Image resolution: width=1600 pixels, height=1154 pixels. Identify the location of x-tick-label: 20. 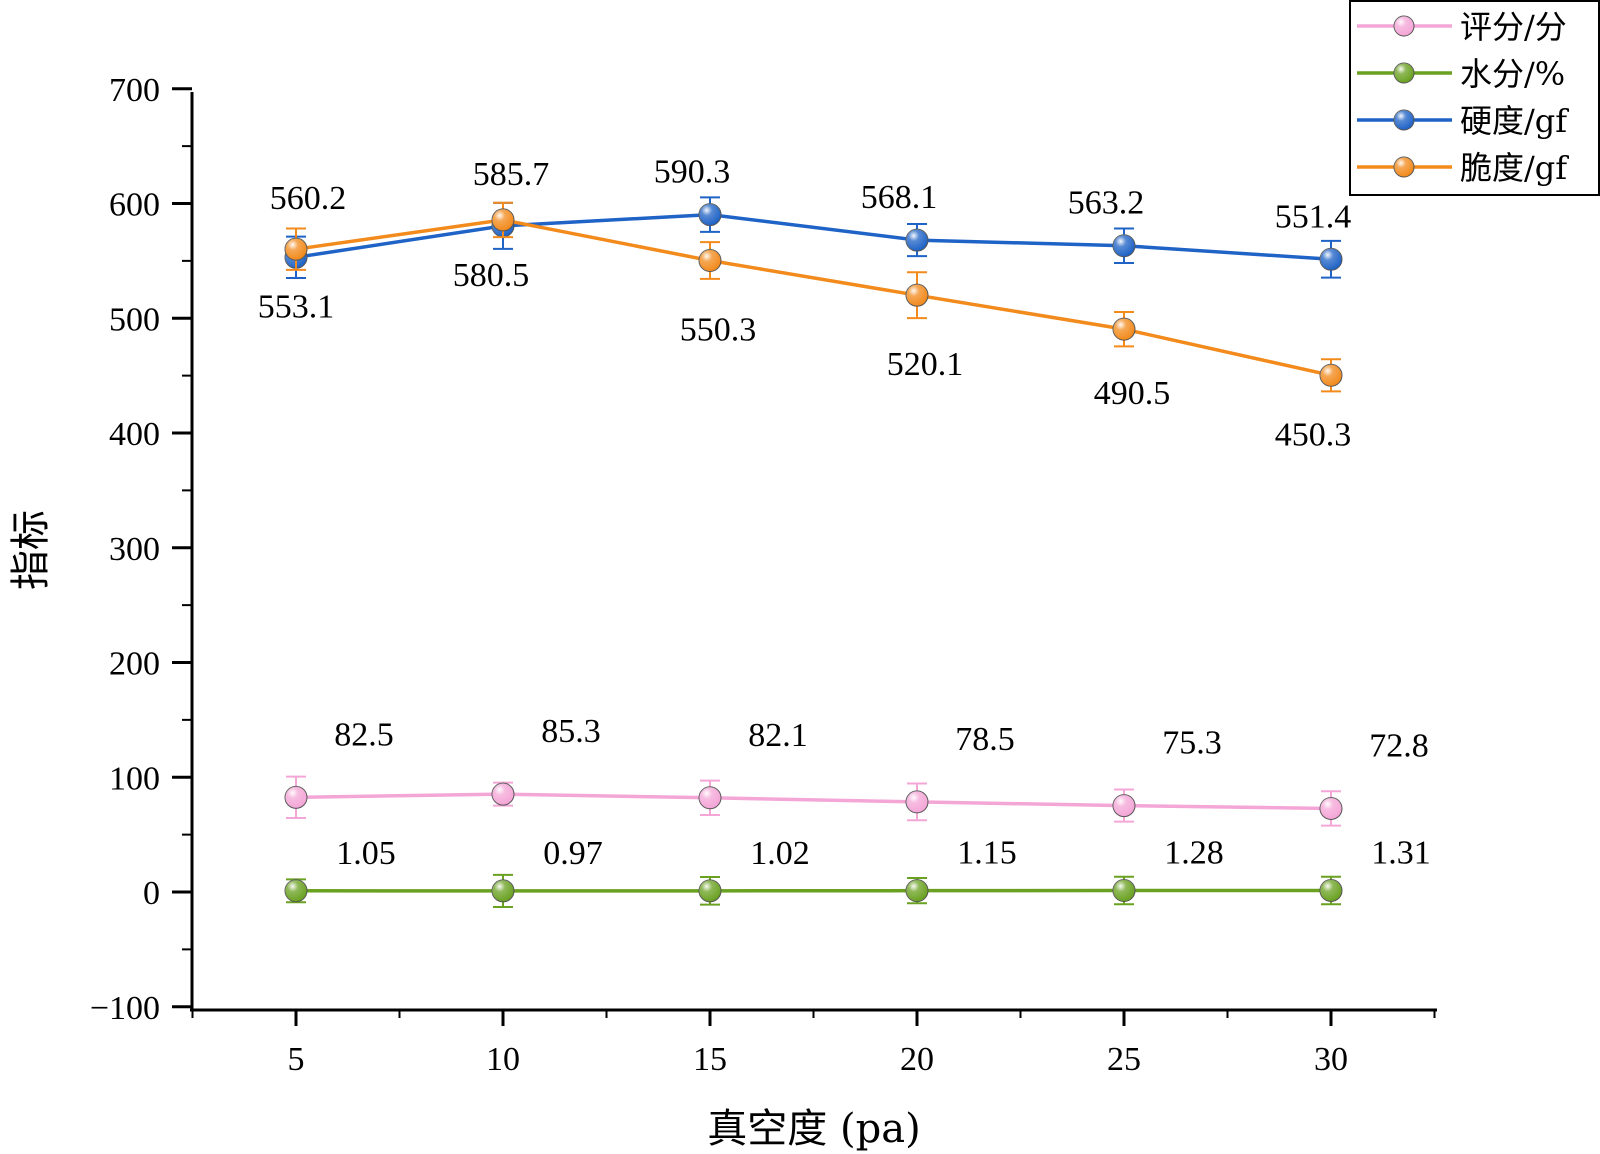
(917, 1059).